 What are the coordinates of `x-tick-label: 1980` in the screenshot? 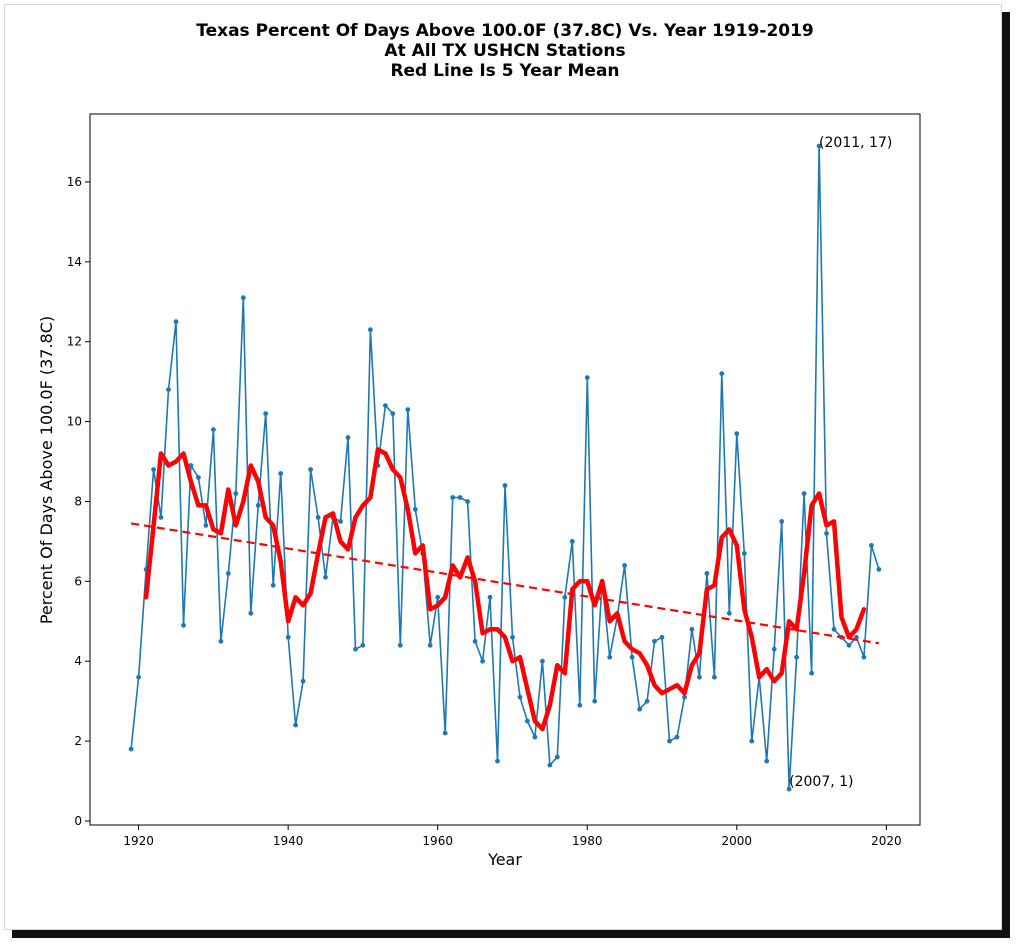 It's located at (587, 841).